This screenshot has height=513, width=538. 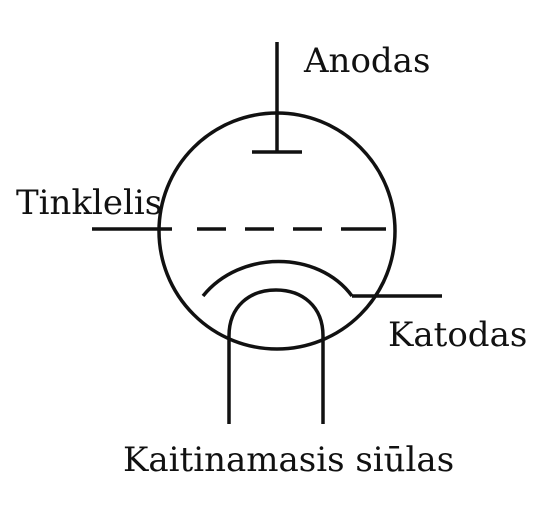 I want to click on cathode-label: Katodas, so click(x=457, y=335).